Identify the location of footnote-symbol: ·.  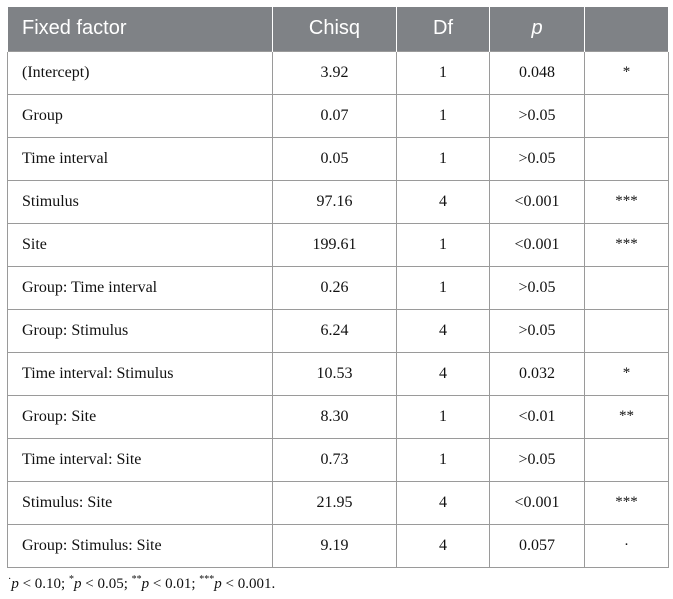
(10, 579).